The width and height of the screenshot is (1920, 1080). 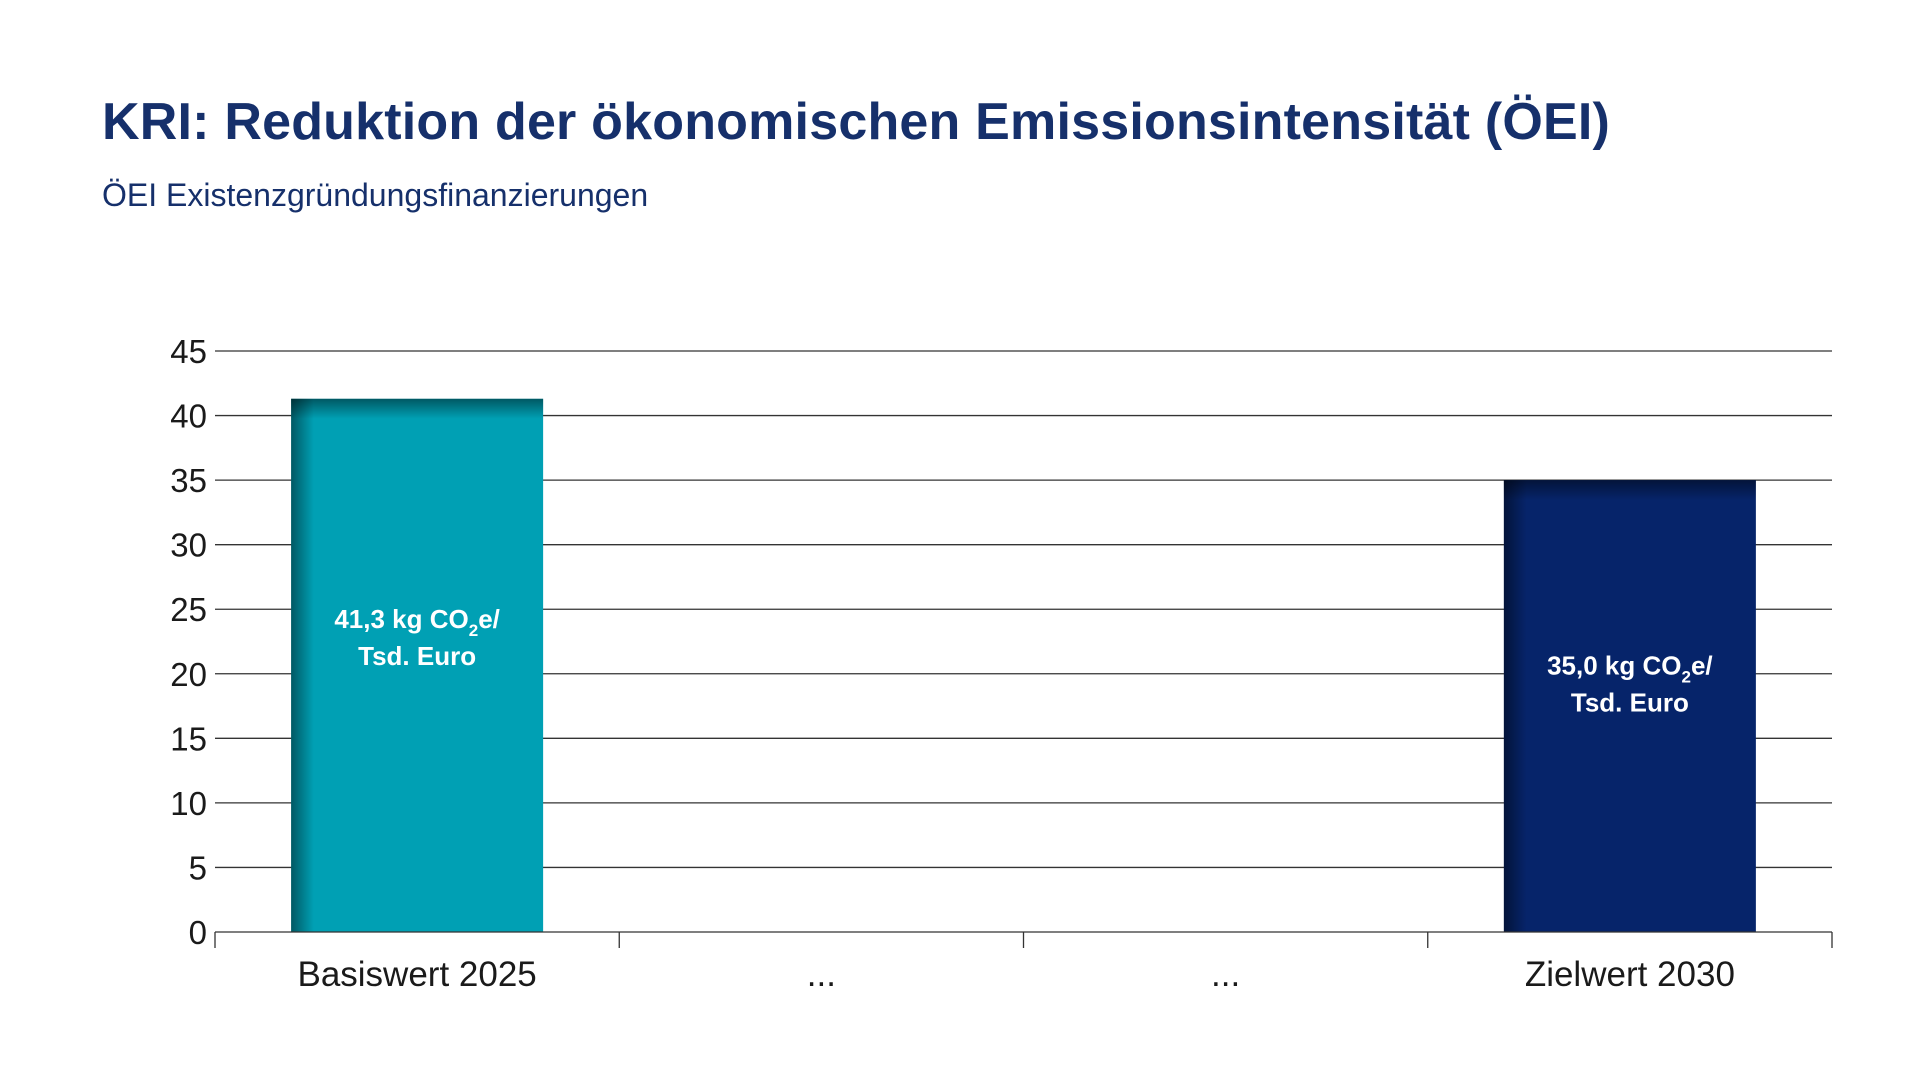 I want to click on y-tick-label: 40, so click(x=188, y=416).